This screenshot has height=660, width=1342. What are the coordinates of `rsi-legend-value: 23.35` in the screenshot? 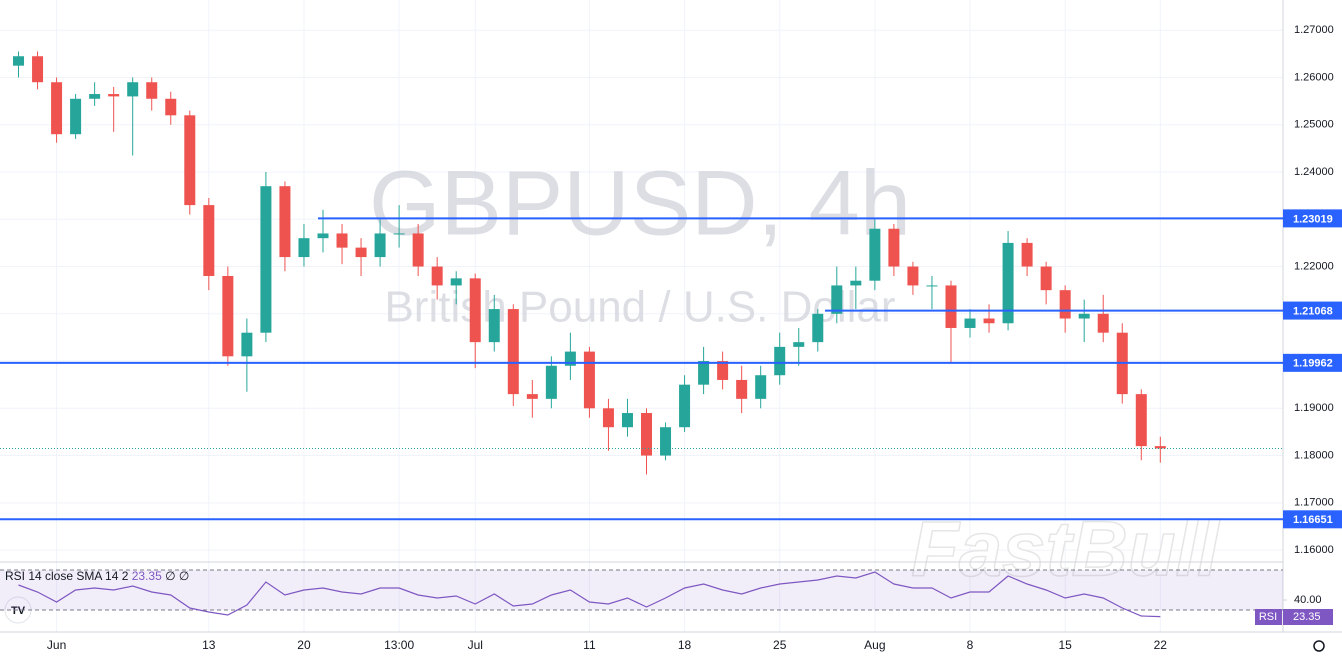 It's located at (147, 576).